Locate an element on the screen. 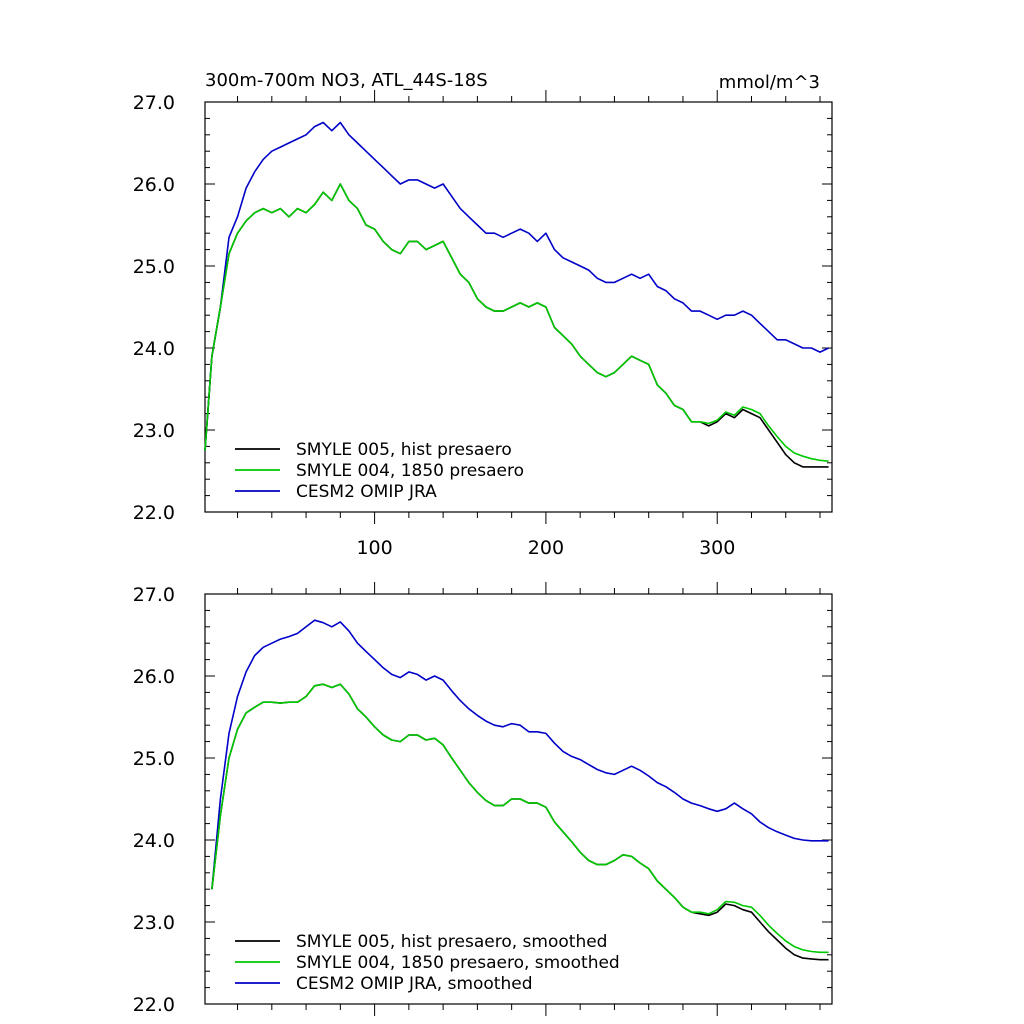 This screenshot has height=1024, width=1024. legend-label: SMYLE 005, hist presaero, smoothed is located at coordinates (451, 942).